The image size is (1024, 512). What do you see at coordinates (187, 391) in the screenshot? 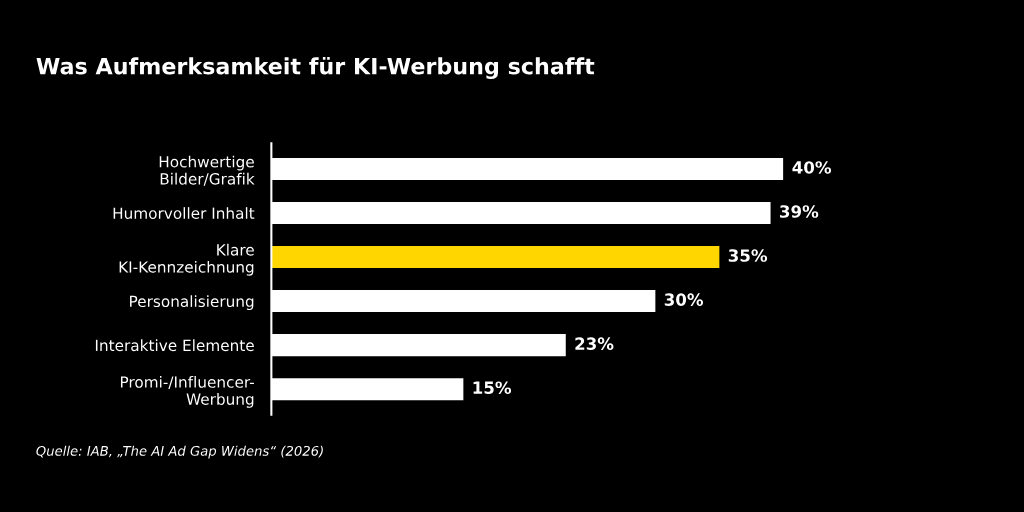
I see `y-tick-label: Promi-/Influencer- Werbung` at bounding box center [187, 391].